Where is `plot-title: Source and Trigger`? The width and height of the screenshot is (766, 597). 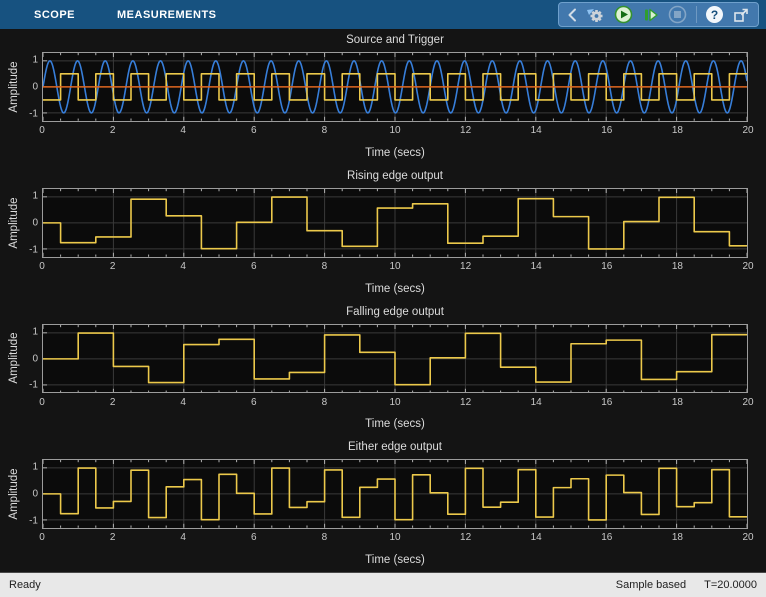 plot-title: Source and Trigger is located at coordinates (395, 40).